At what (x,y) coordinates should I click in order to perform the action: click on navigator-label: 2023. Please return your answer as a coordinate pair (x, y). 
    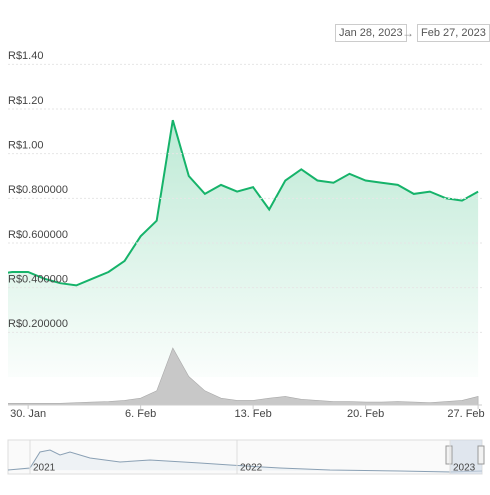
    Looking at the image, I should click on (464, 468).